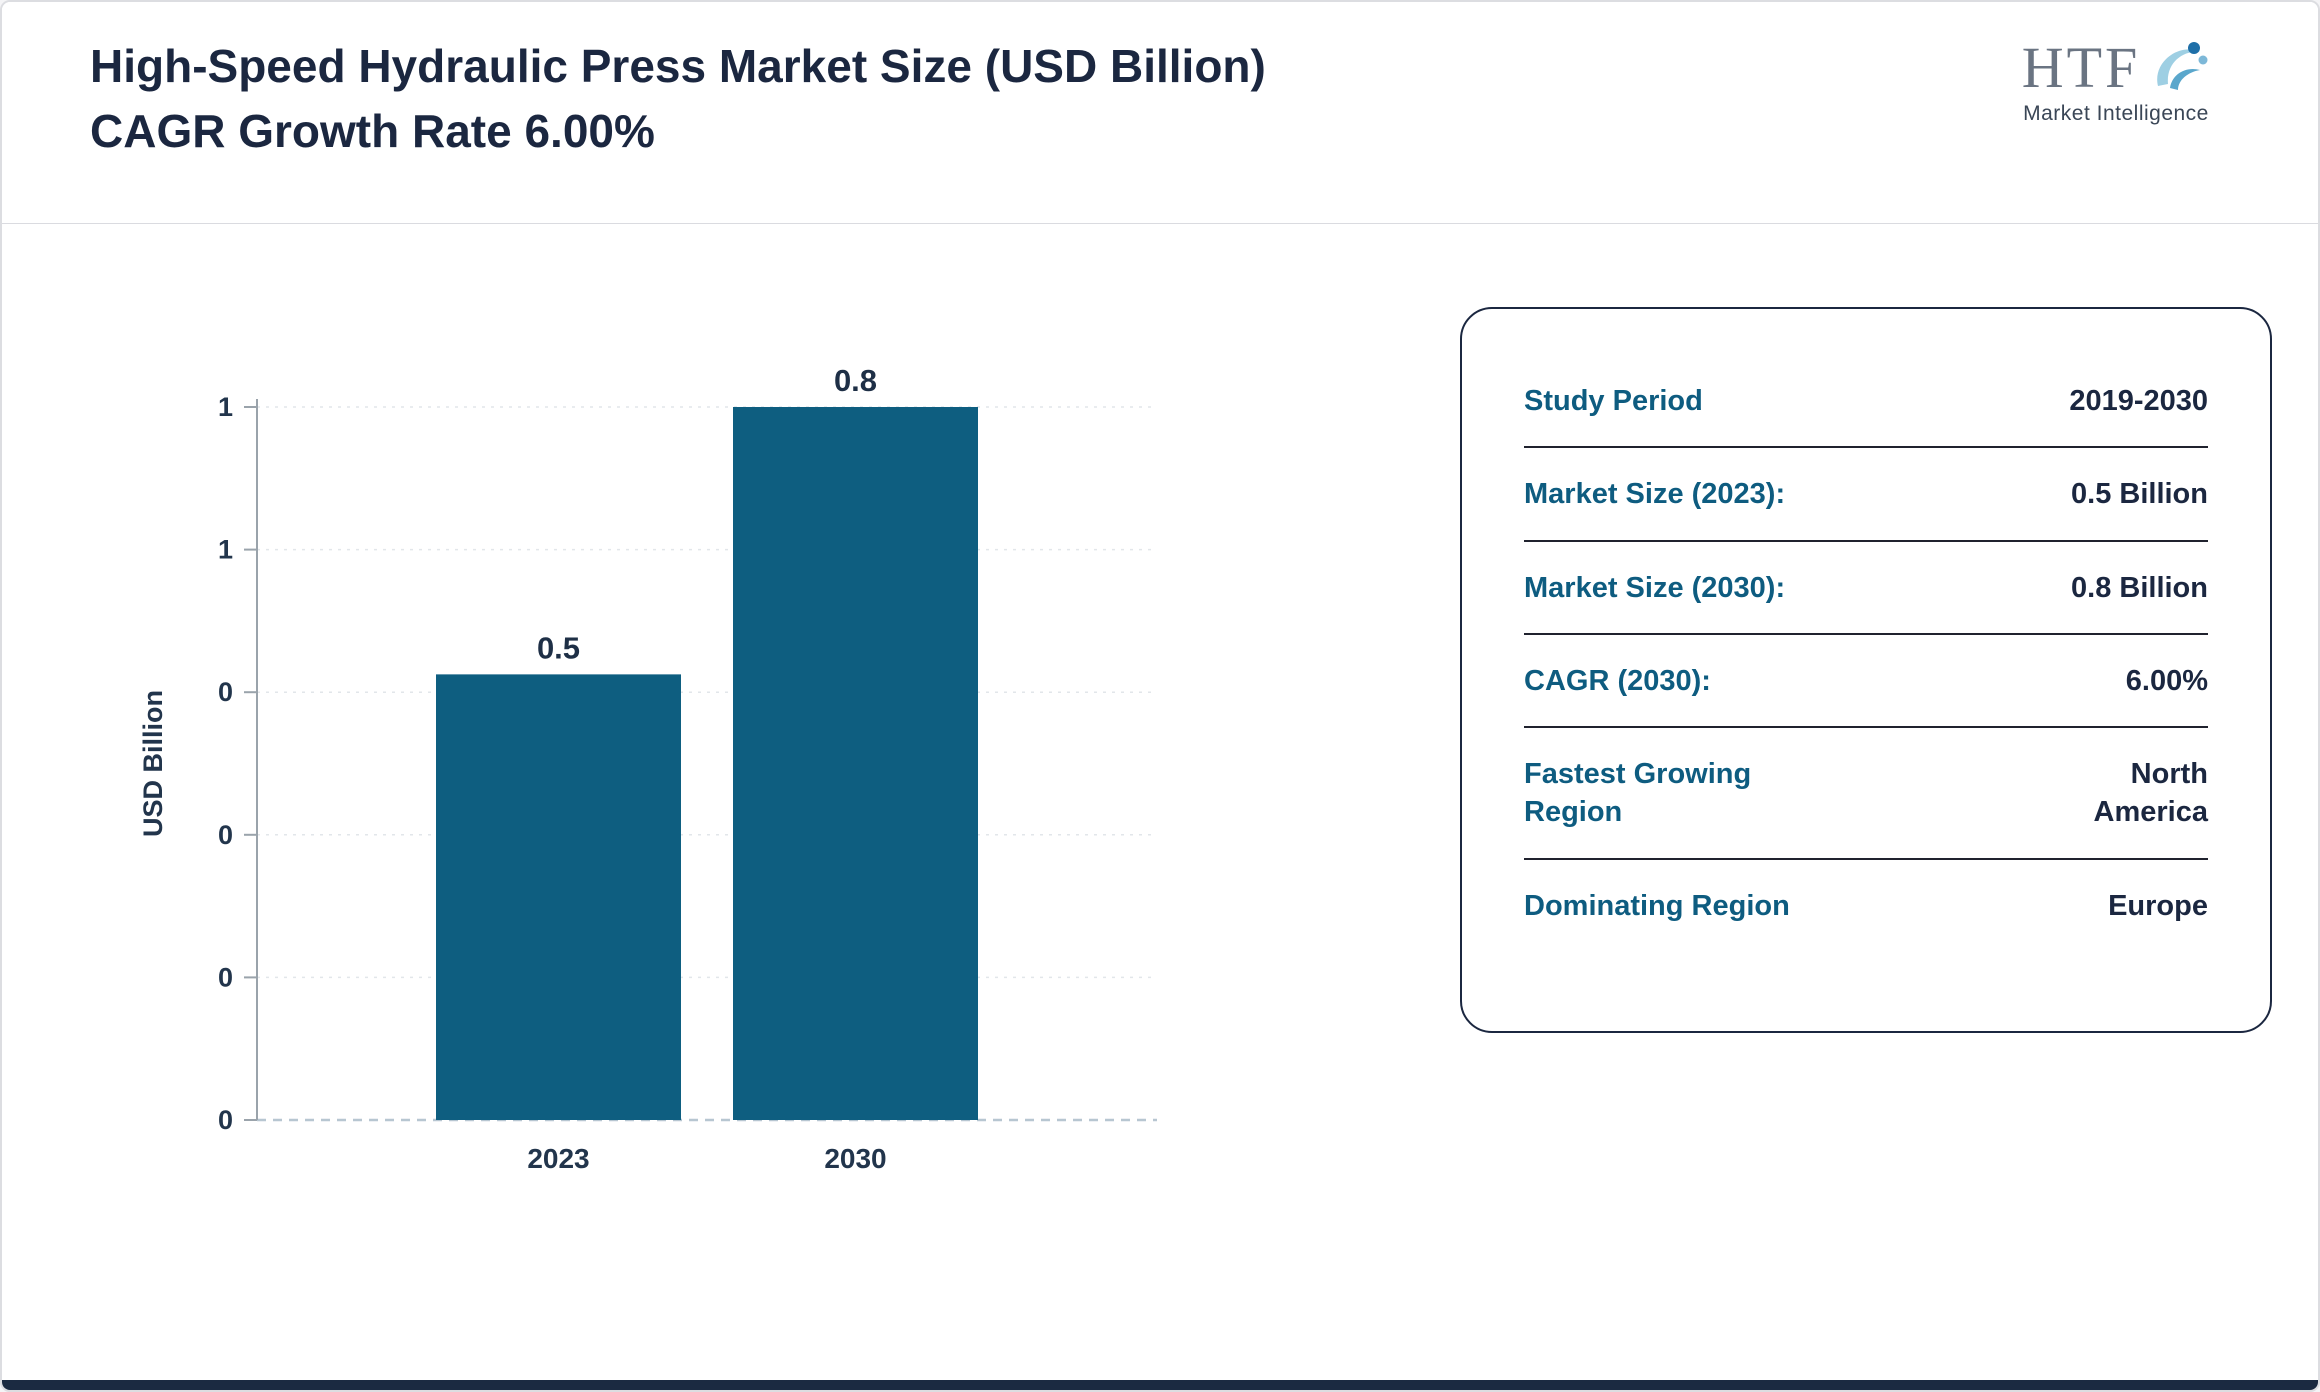 The height and width of the screenshot is (1392, 2320). What do you see at coordinates (855, 380) in the screenshot?
I see `svg-text: 0.8` at bounding box center [855, 380].